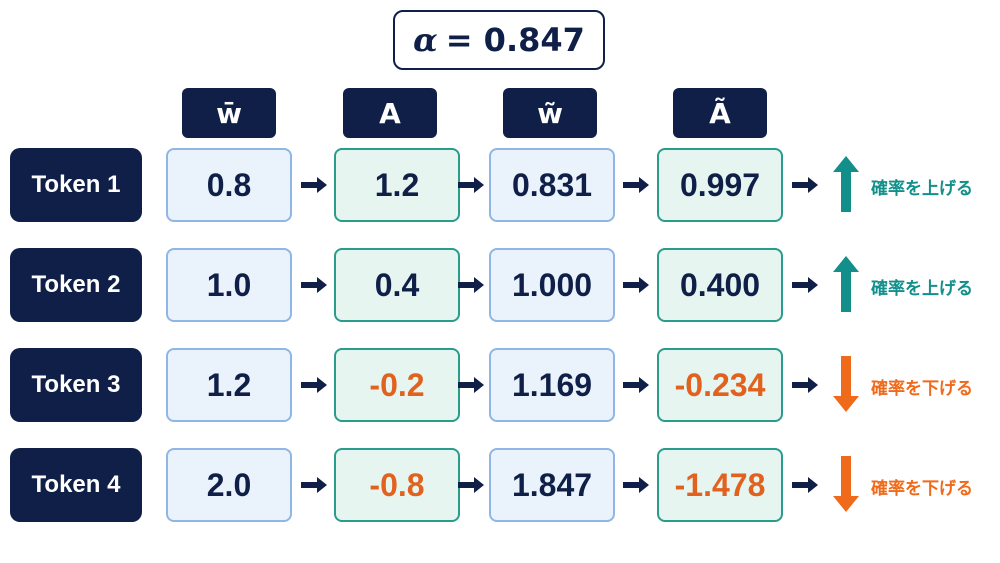 This screenshot has height=563, width=1000. Describe the element at coordinates (550, 113) in the screenshot. I see `header-w-tilde: w̃` at that location.